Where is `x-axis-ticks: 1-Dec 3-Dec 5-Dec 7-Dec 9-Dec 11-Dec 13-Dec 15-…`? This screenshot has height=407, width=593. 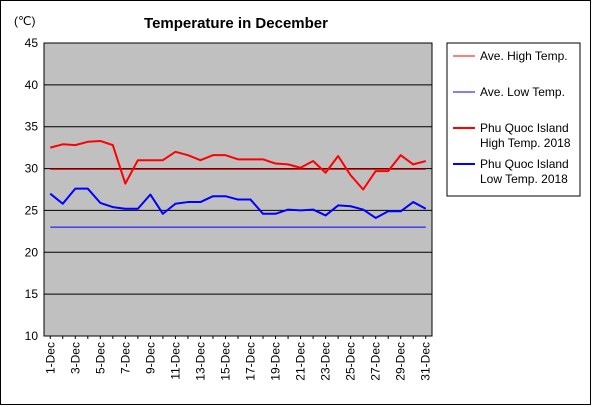 x-axis-ticks: 1-Dec 3-Dec 5-Dec 7-Dec 9-Dec 11-Dec 13-Dec 15-… is located at coordinates (238, 358).